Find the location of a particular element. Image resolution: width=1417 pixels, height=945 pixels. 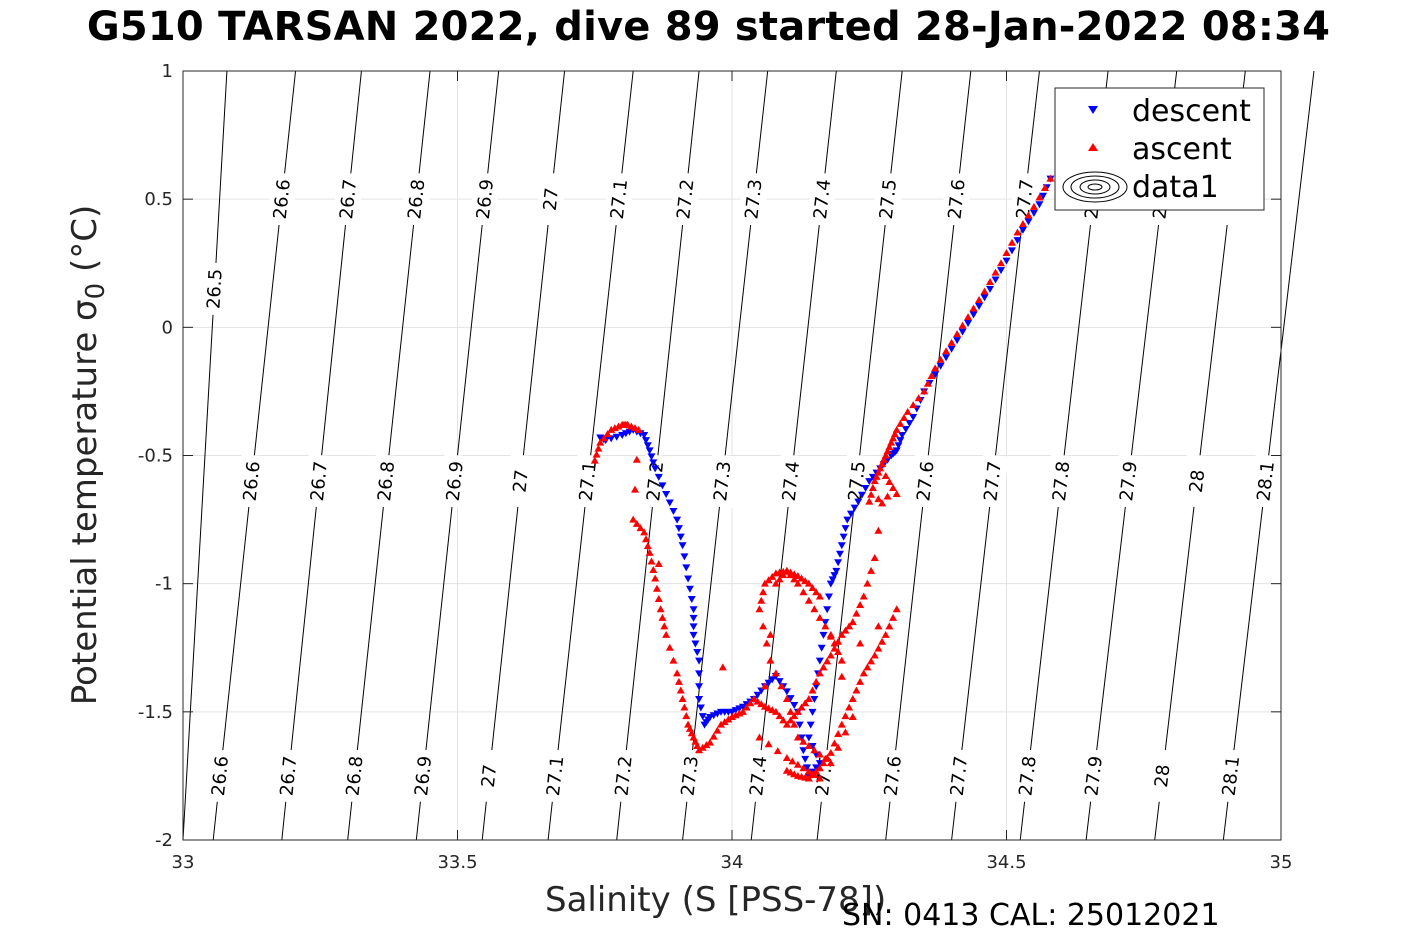

y-tick-label: 1 is located at coordinates (167, 71).